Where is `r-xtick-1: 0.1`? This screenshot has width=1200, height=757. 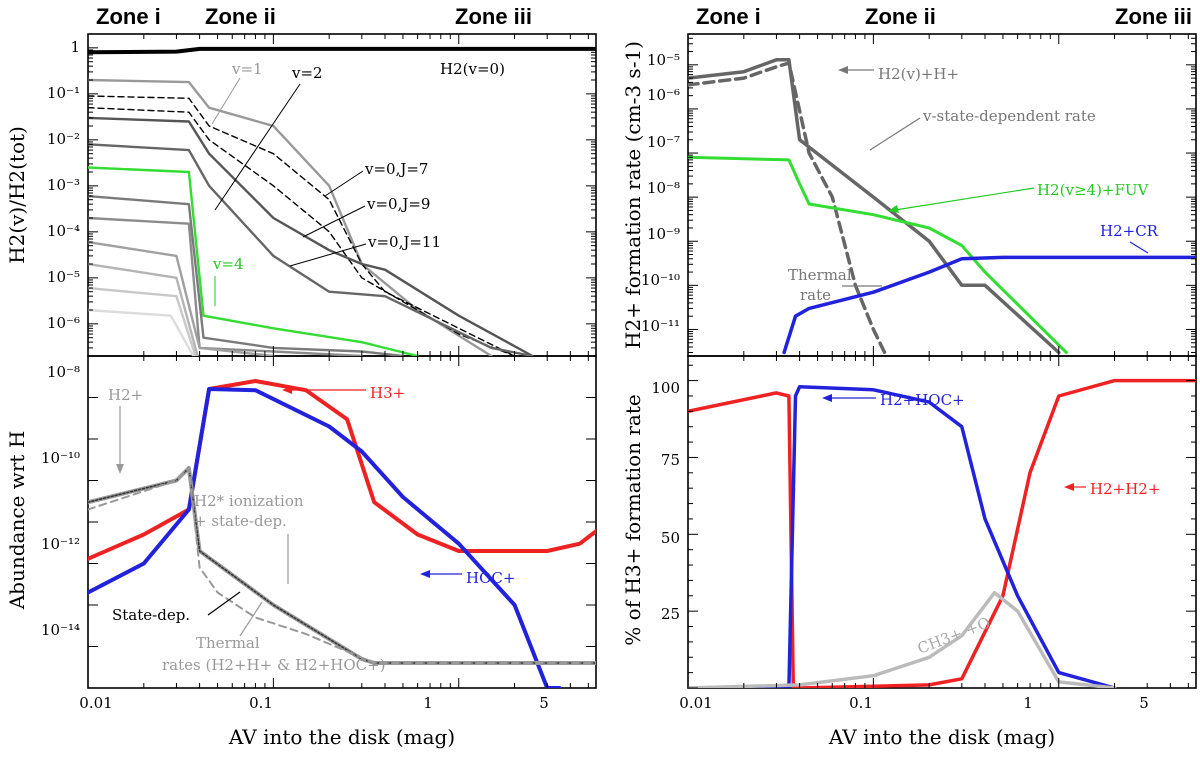
r-xtick-1: 0.1 is located at coordinates (861, 703).